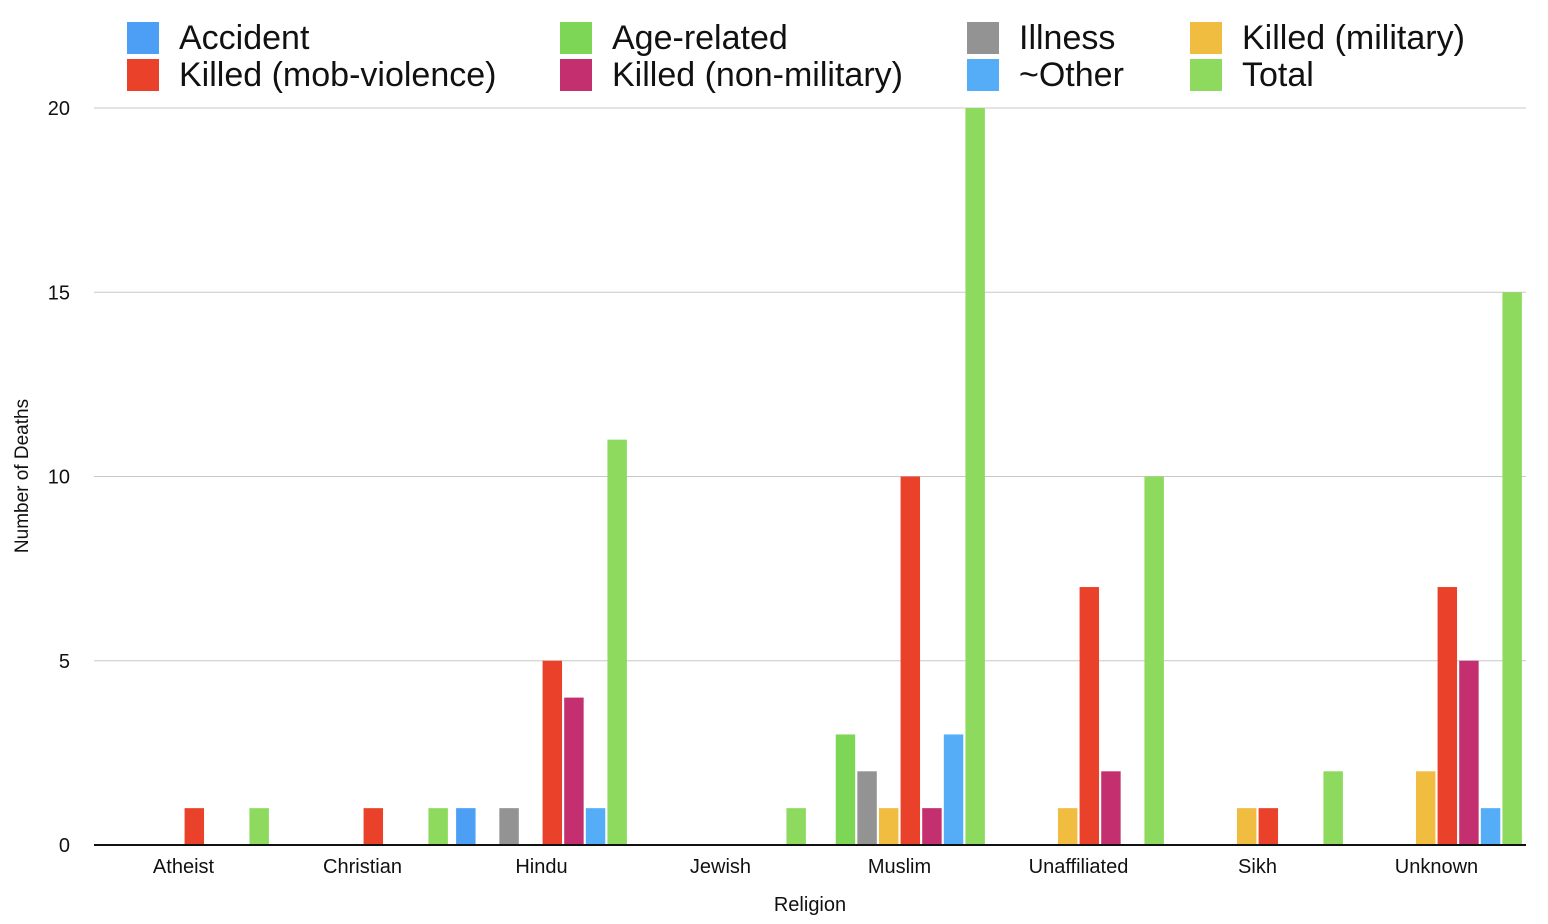 This screenshot has height=924, width=1548. I want to click on legend-item: Illness, so click(1041, 37).